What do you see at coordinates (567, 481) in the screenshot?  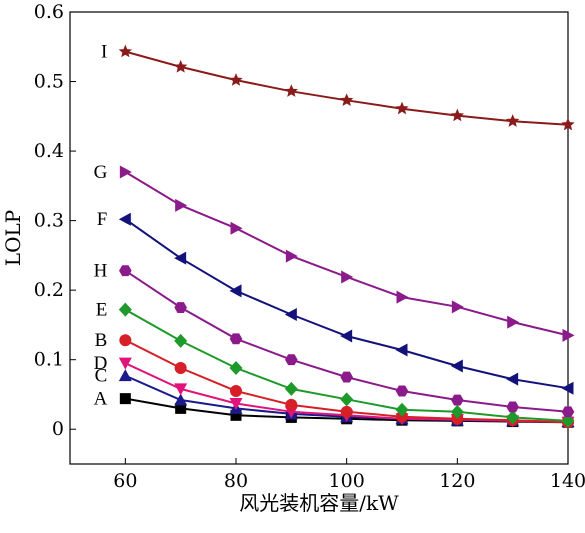 I see `x-tick-label: 140` at bounding box center [567, 481].